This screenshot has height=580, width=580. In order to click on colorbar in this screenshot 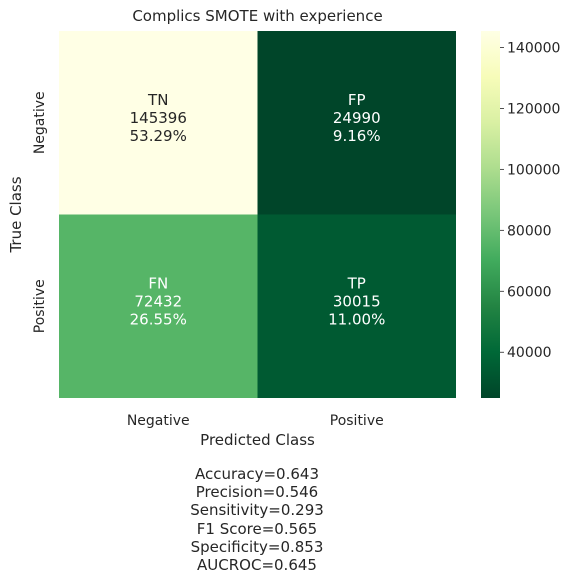, I will do `click(490, 214)`.